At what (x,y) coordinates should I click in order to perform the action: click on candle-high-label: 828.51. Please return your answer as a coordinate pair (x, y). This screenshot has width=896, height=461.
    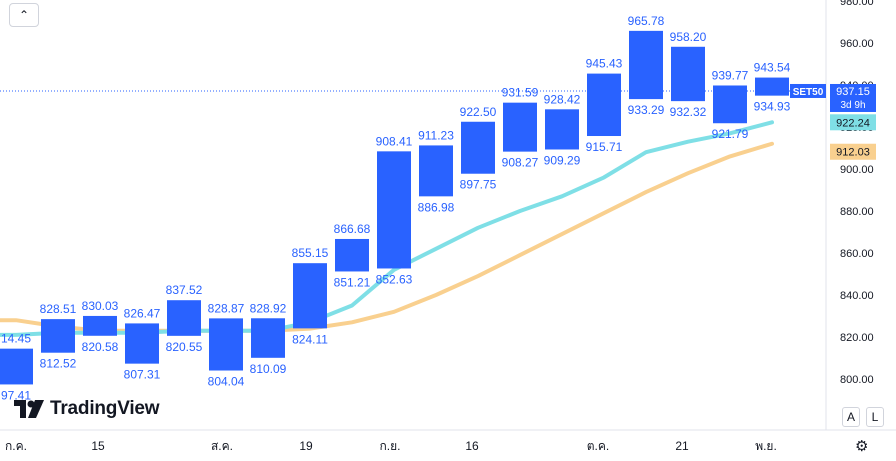
    Looking at the image, I should click on (58, 309).